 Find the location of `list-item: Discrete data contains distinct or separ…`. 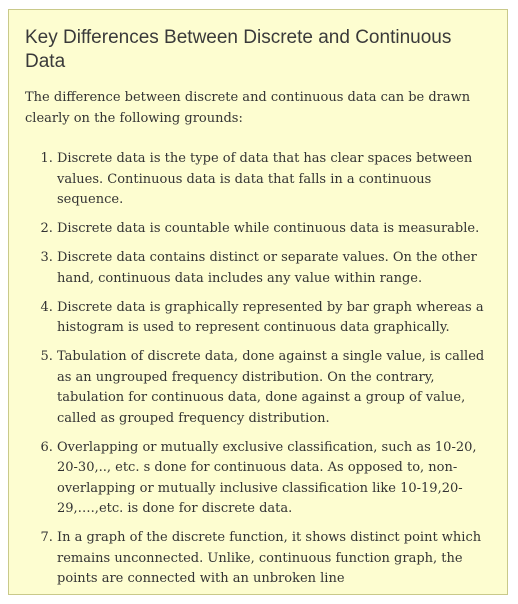

list-item: Discrete data contains distinct or separ… is located at coordinates (274, 268).